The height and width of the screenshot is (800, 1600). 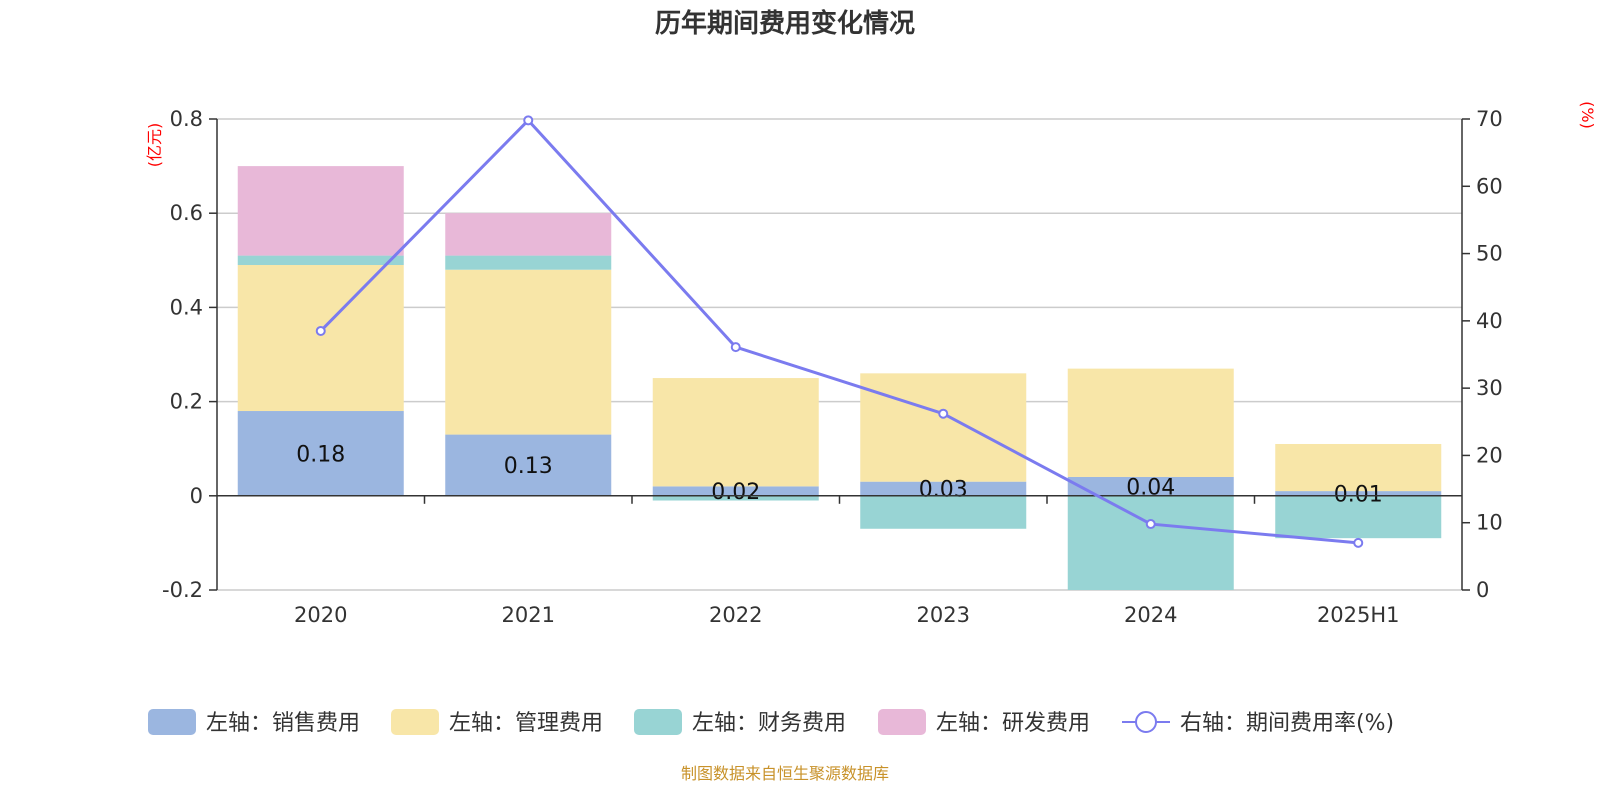 What do you see at coordinates (186, 307) in the screenshot?
I see `left-axis-tick-label: 0.4` at bounding box center [186, 307].